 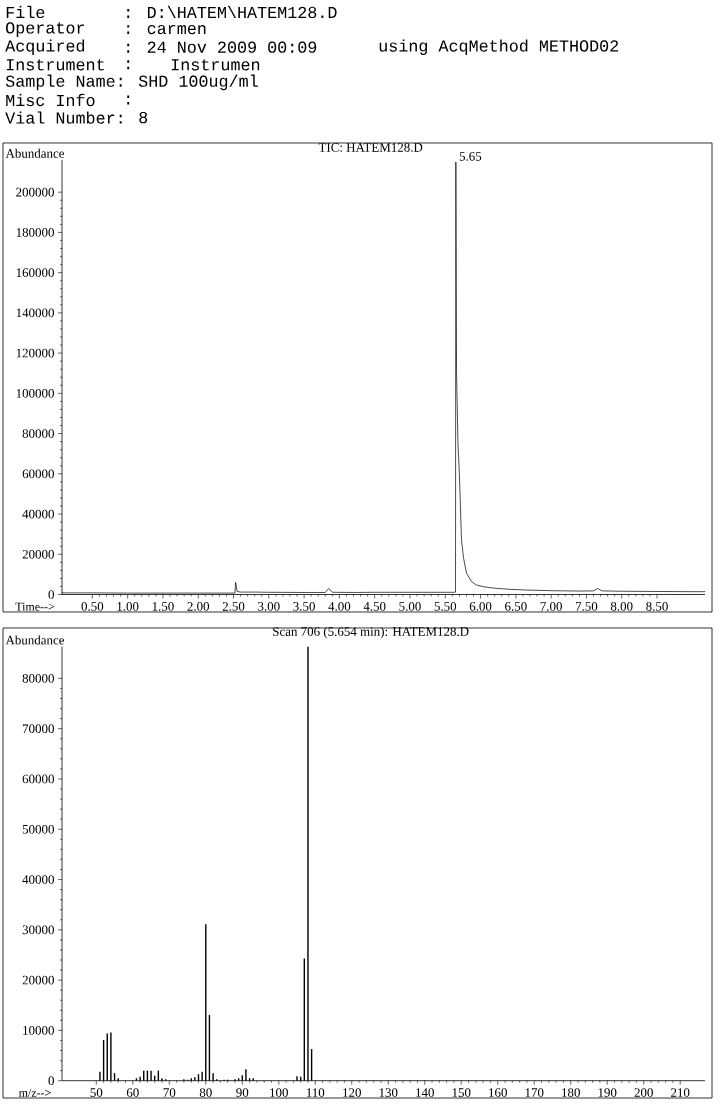 What do you see at coordinates (680, 1092) in the screenshot?
I see `x-tick-label: 210` at bounding box center [680, 1092].